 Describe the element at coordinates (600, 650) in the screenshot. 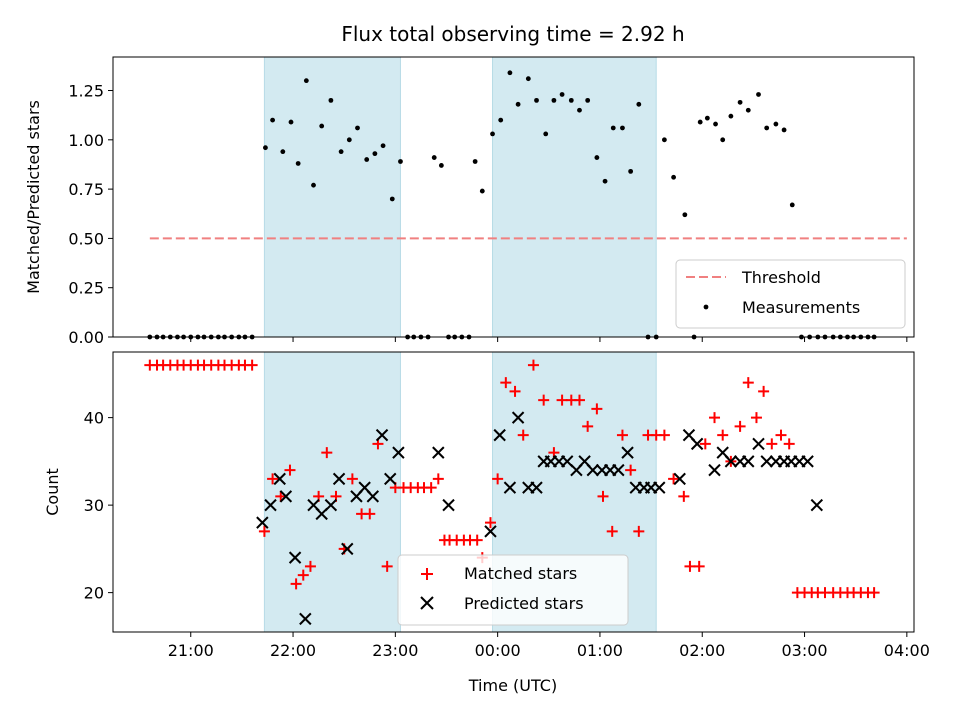

I see `x-tick-label: 01:00` at that location.